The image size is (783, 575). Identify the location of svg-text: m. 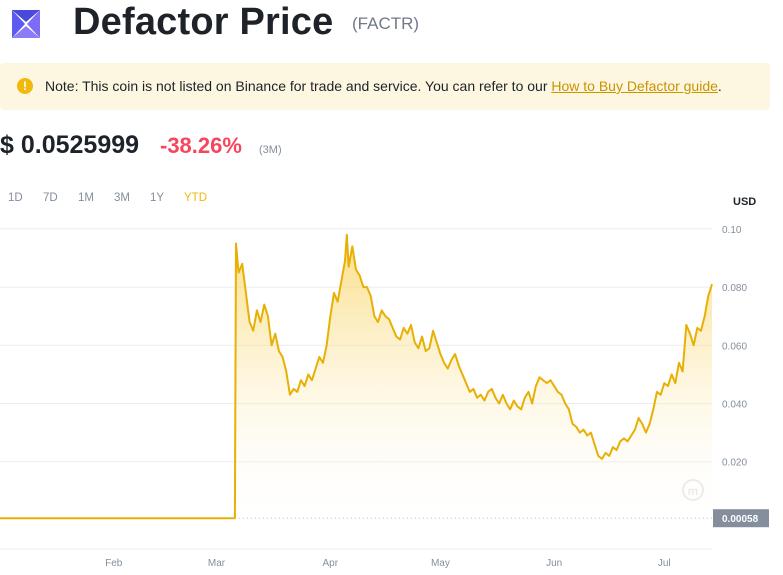
(693, 491).